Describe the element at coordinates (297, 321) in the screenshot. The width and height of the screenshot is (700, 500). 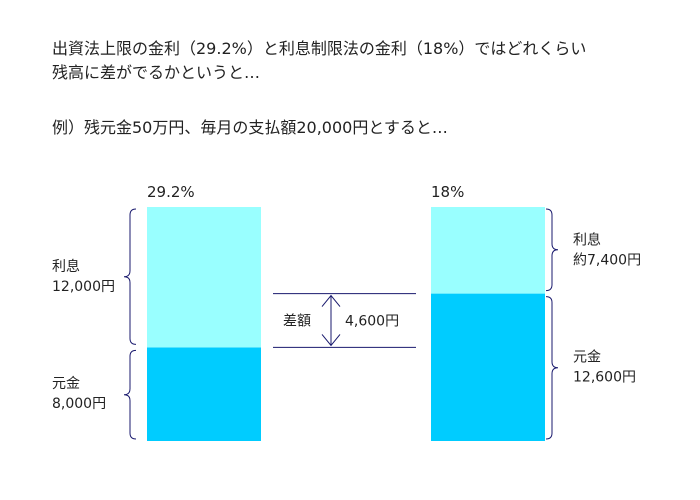
I see `difference-label: 差額` at that location.